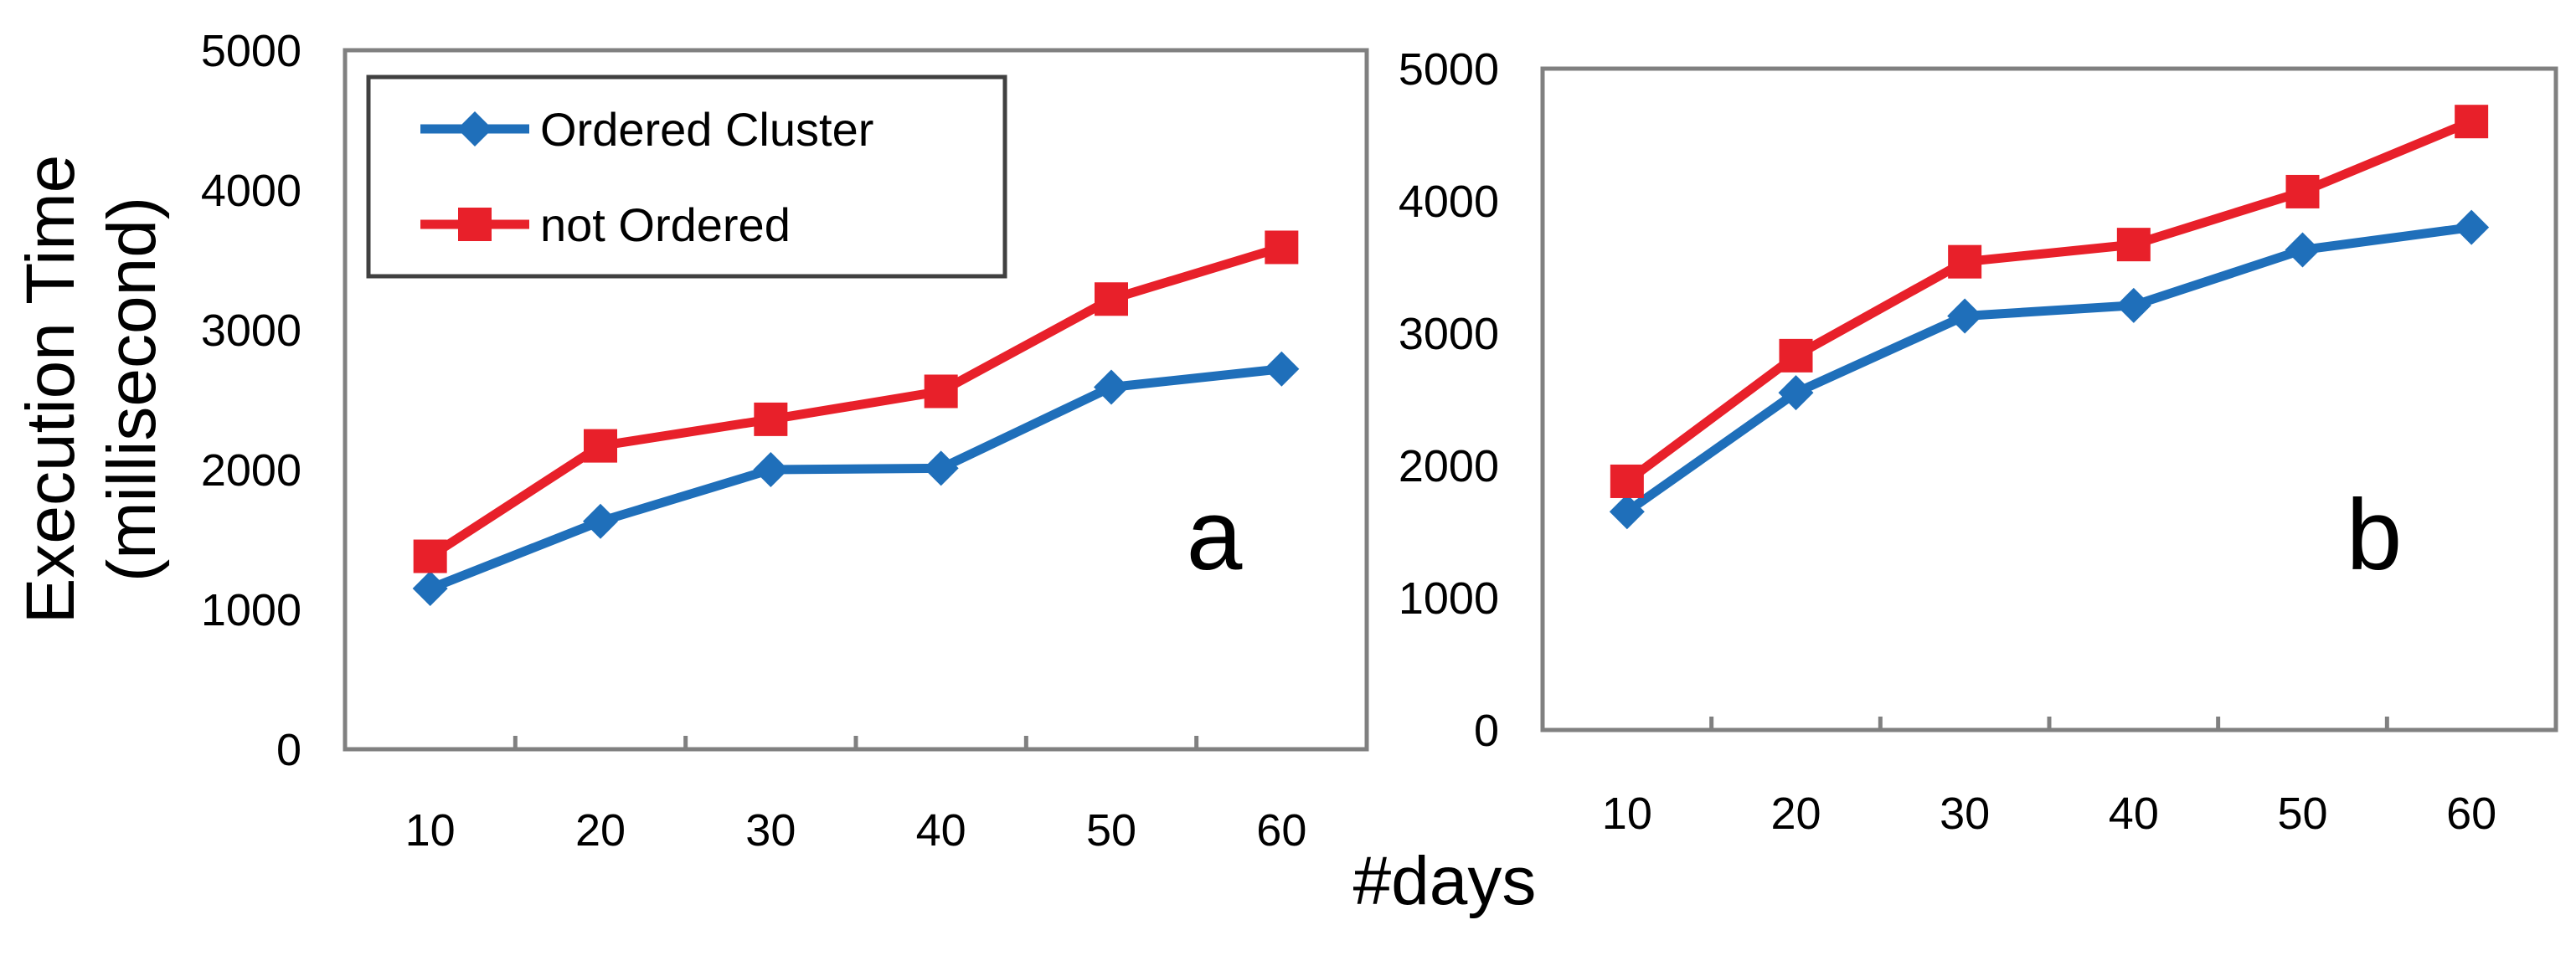 The image size is (2576, 956). Describe the element at coordinates (132, 389) in the screenshot. I see `y-axis-title-line2: (millisecond)` at that location.